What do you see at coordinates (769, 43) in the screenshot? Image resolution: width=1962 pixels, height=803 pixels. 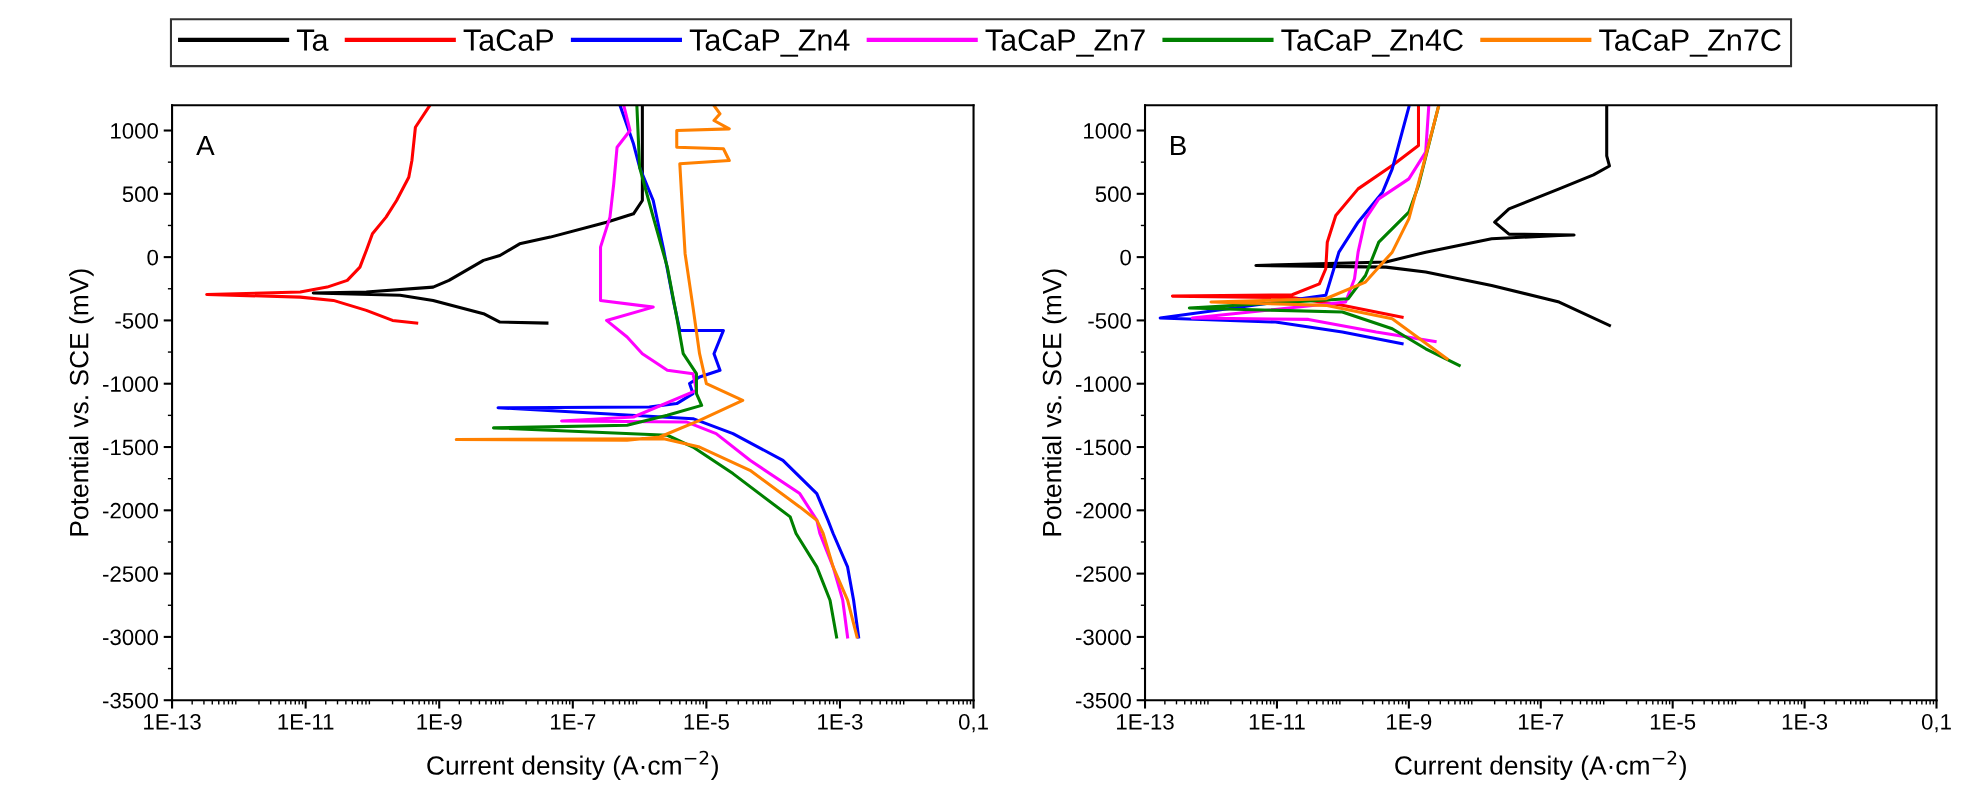 I see `legend-label: TaCaP_Zn4` at bounding box center [769, 43].